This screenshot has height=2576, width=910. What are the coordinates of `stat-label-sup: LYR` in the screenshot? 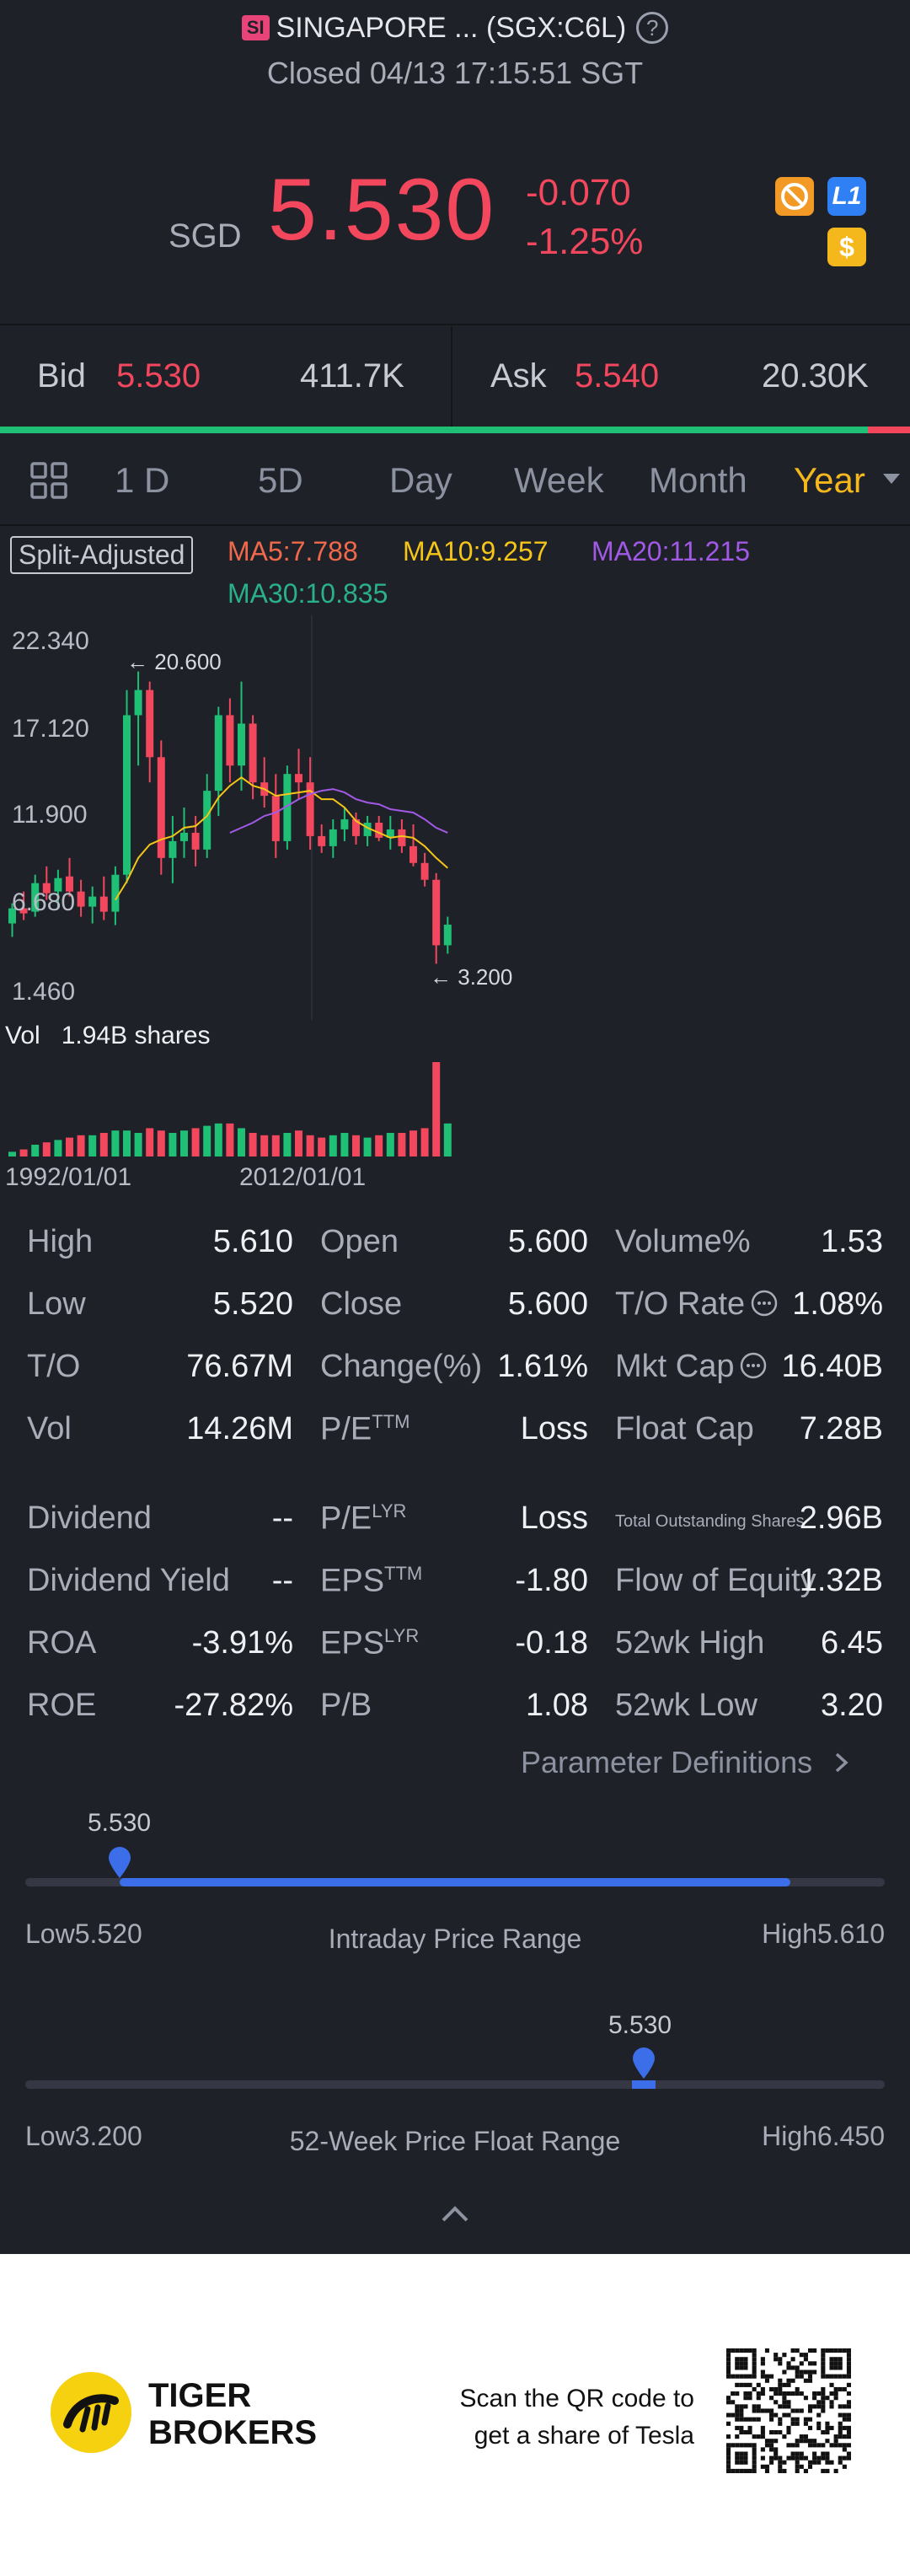 It's located at (402, 1635).